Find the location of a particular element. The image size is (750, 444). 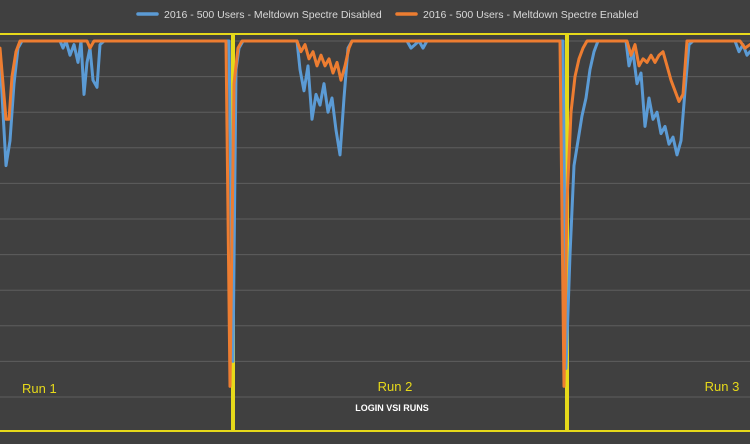

run-label-1: Run 1 is located at coordinates (39, 388).